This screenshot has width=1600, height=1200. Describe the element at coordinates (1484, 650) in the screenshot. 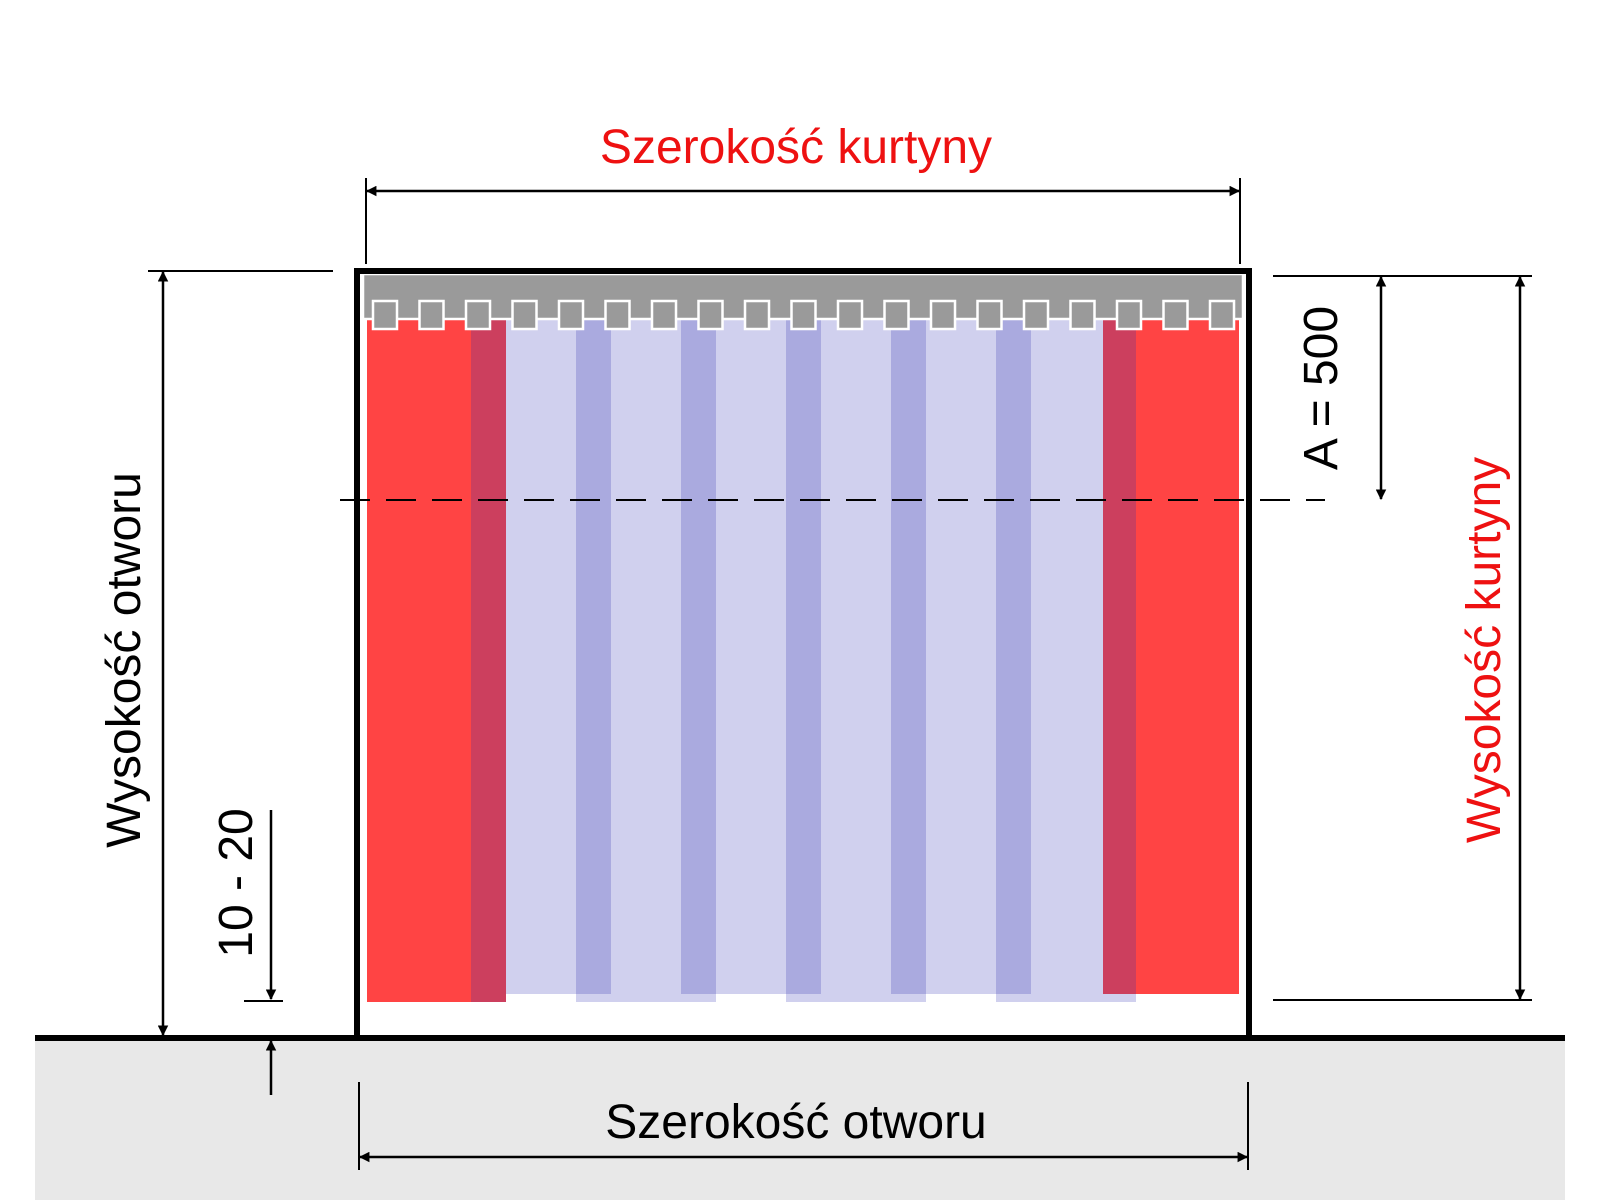

I see `curtain-height-label: Wysokość kurtyny` at that location.